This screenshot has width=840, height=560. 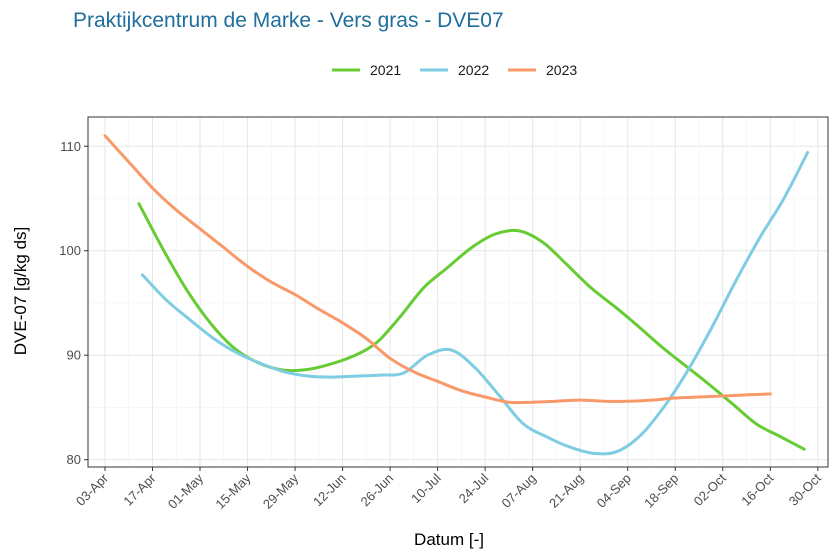 I want to click on x-tick-label: 17-Apr, so click(x=139, y=489).